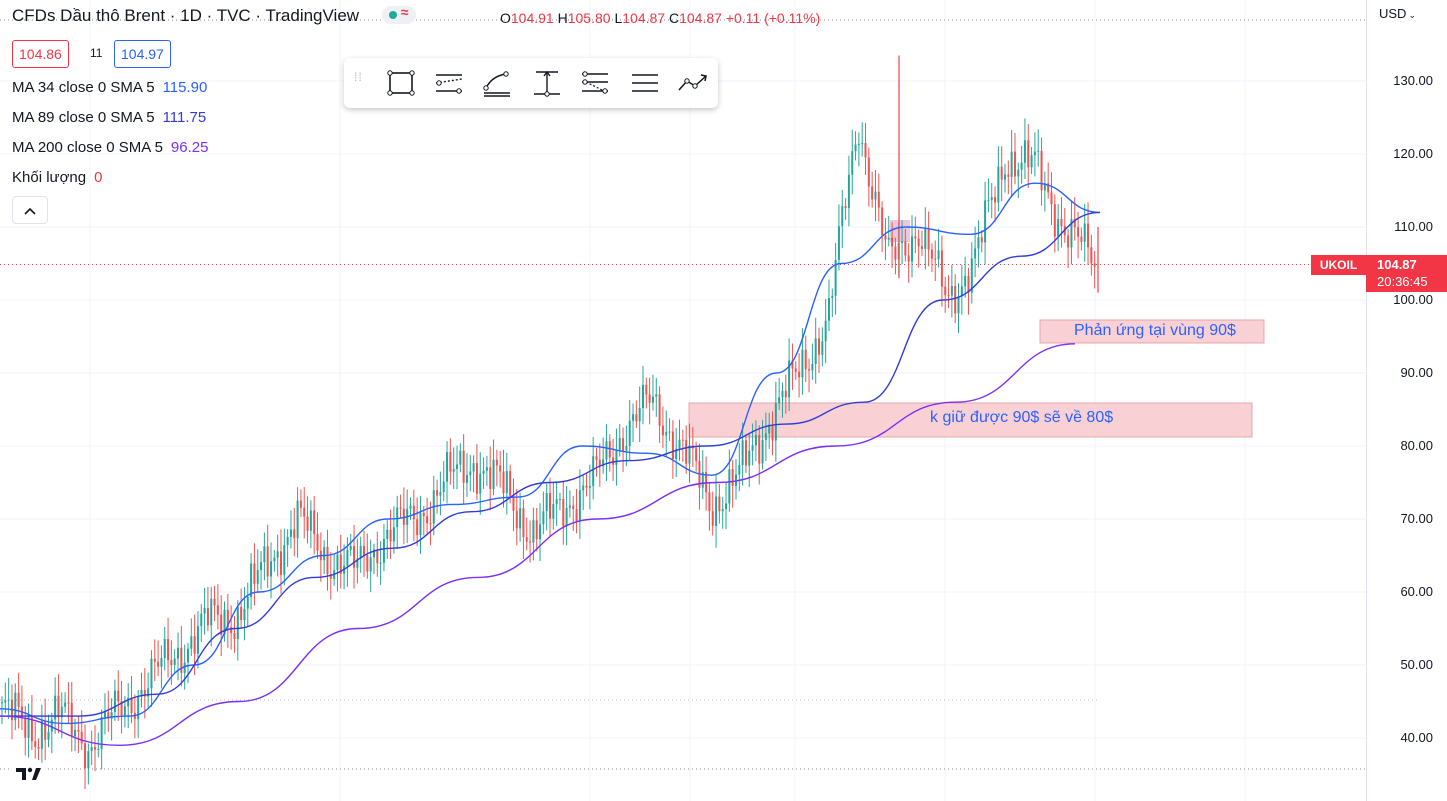 The width and height of the screenshot is (1447, 801). I want to click on path-tool, so click(693, 83).